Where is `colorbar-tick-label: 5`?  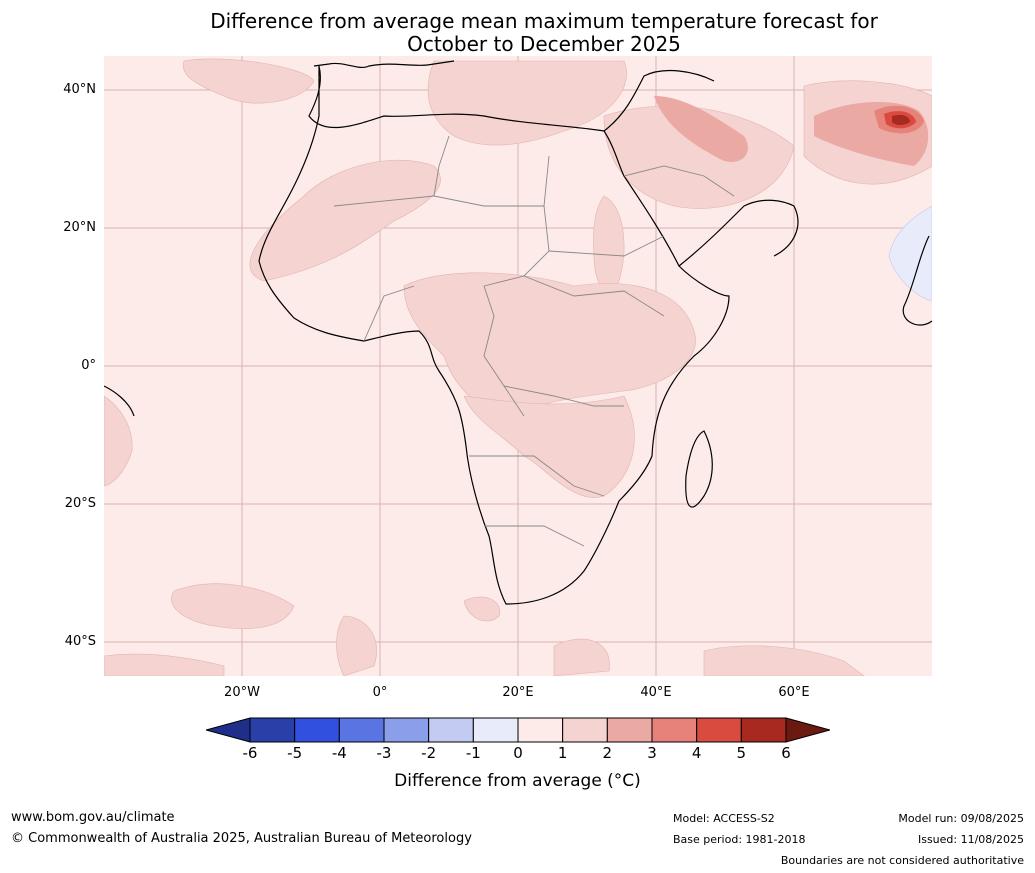 colorbar-tick-label: 5 is located at coordinates (741, 753).